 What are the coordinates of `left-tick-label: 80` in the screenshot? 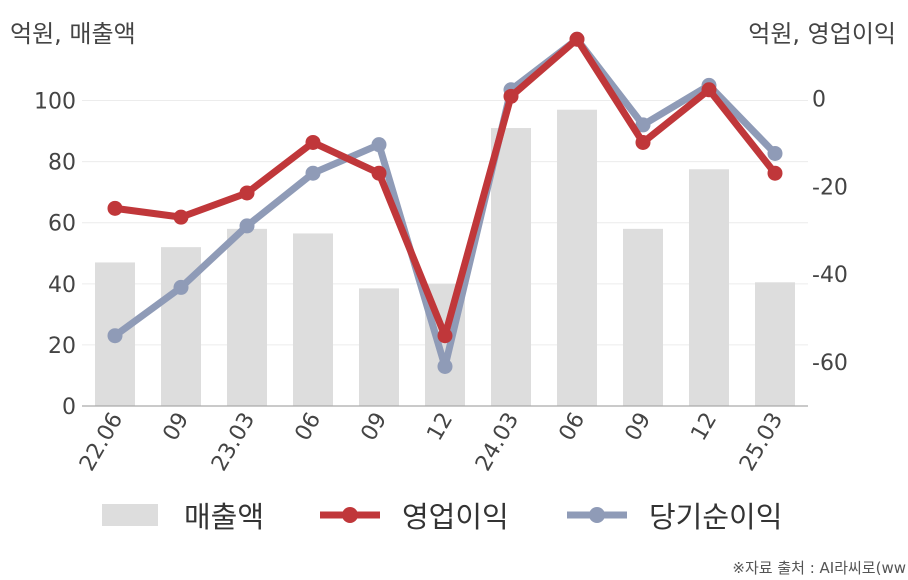 It's located at (62, 163).